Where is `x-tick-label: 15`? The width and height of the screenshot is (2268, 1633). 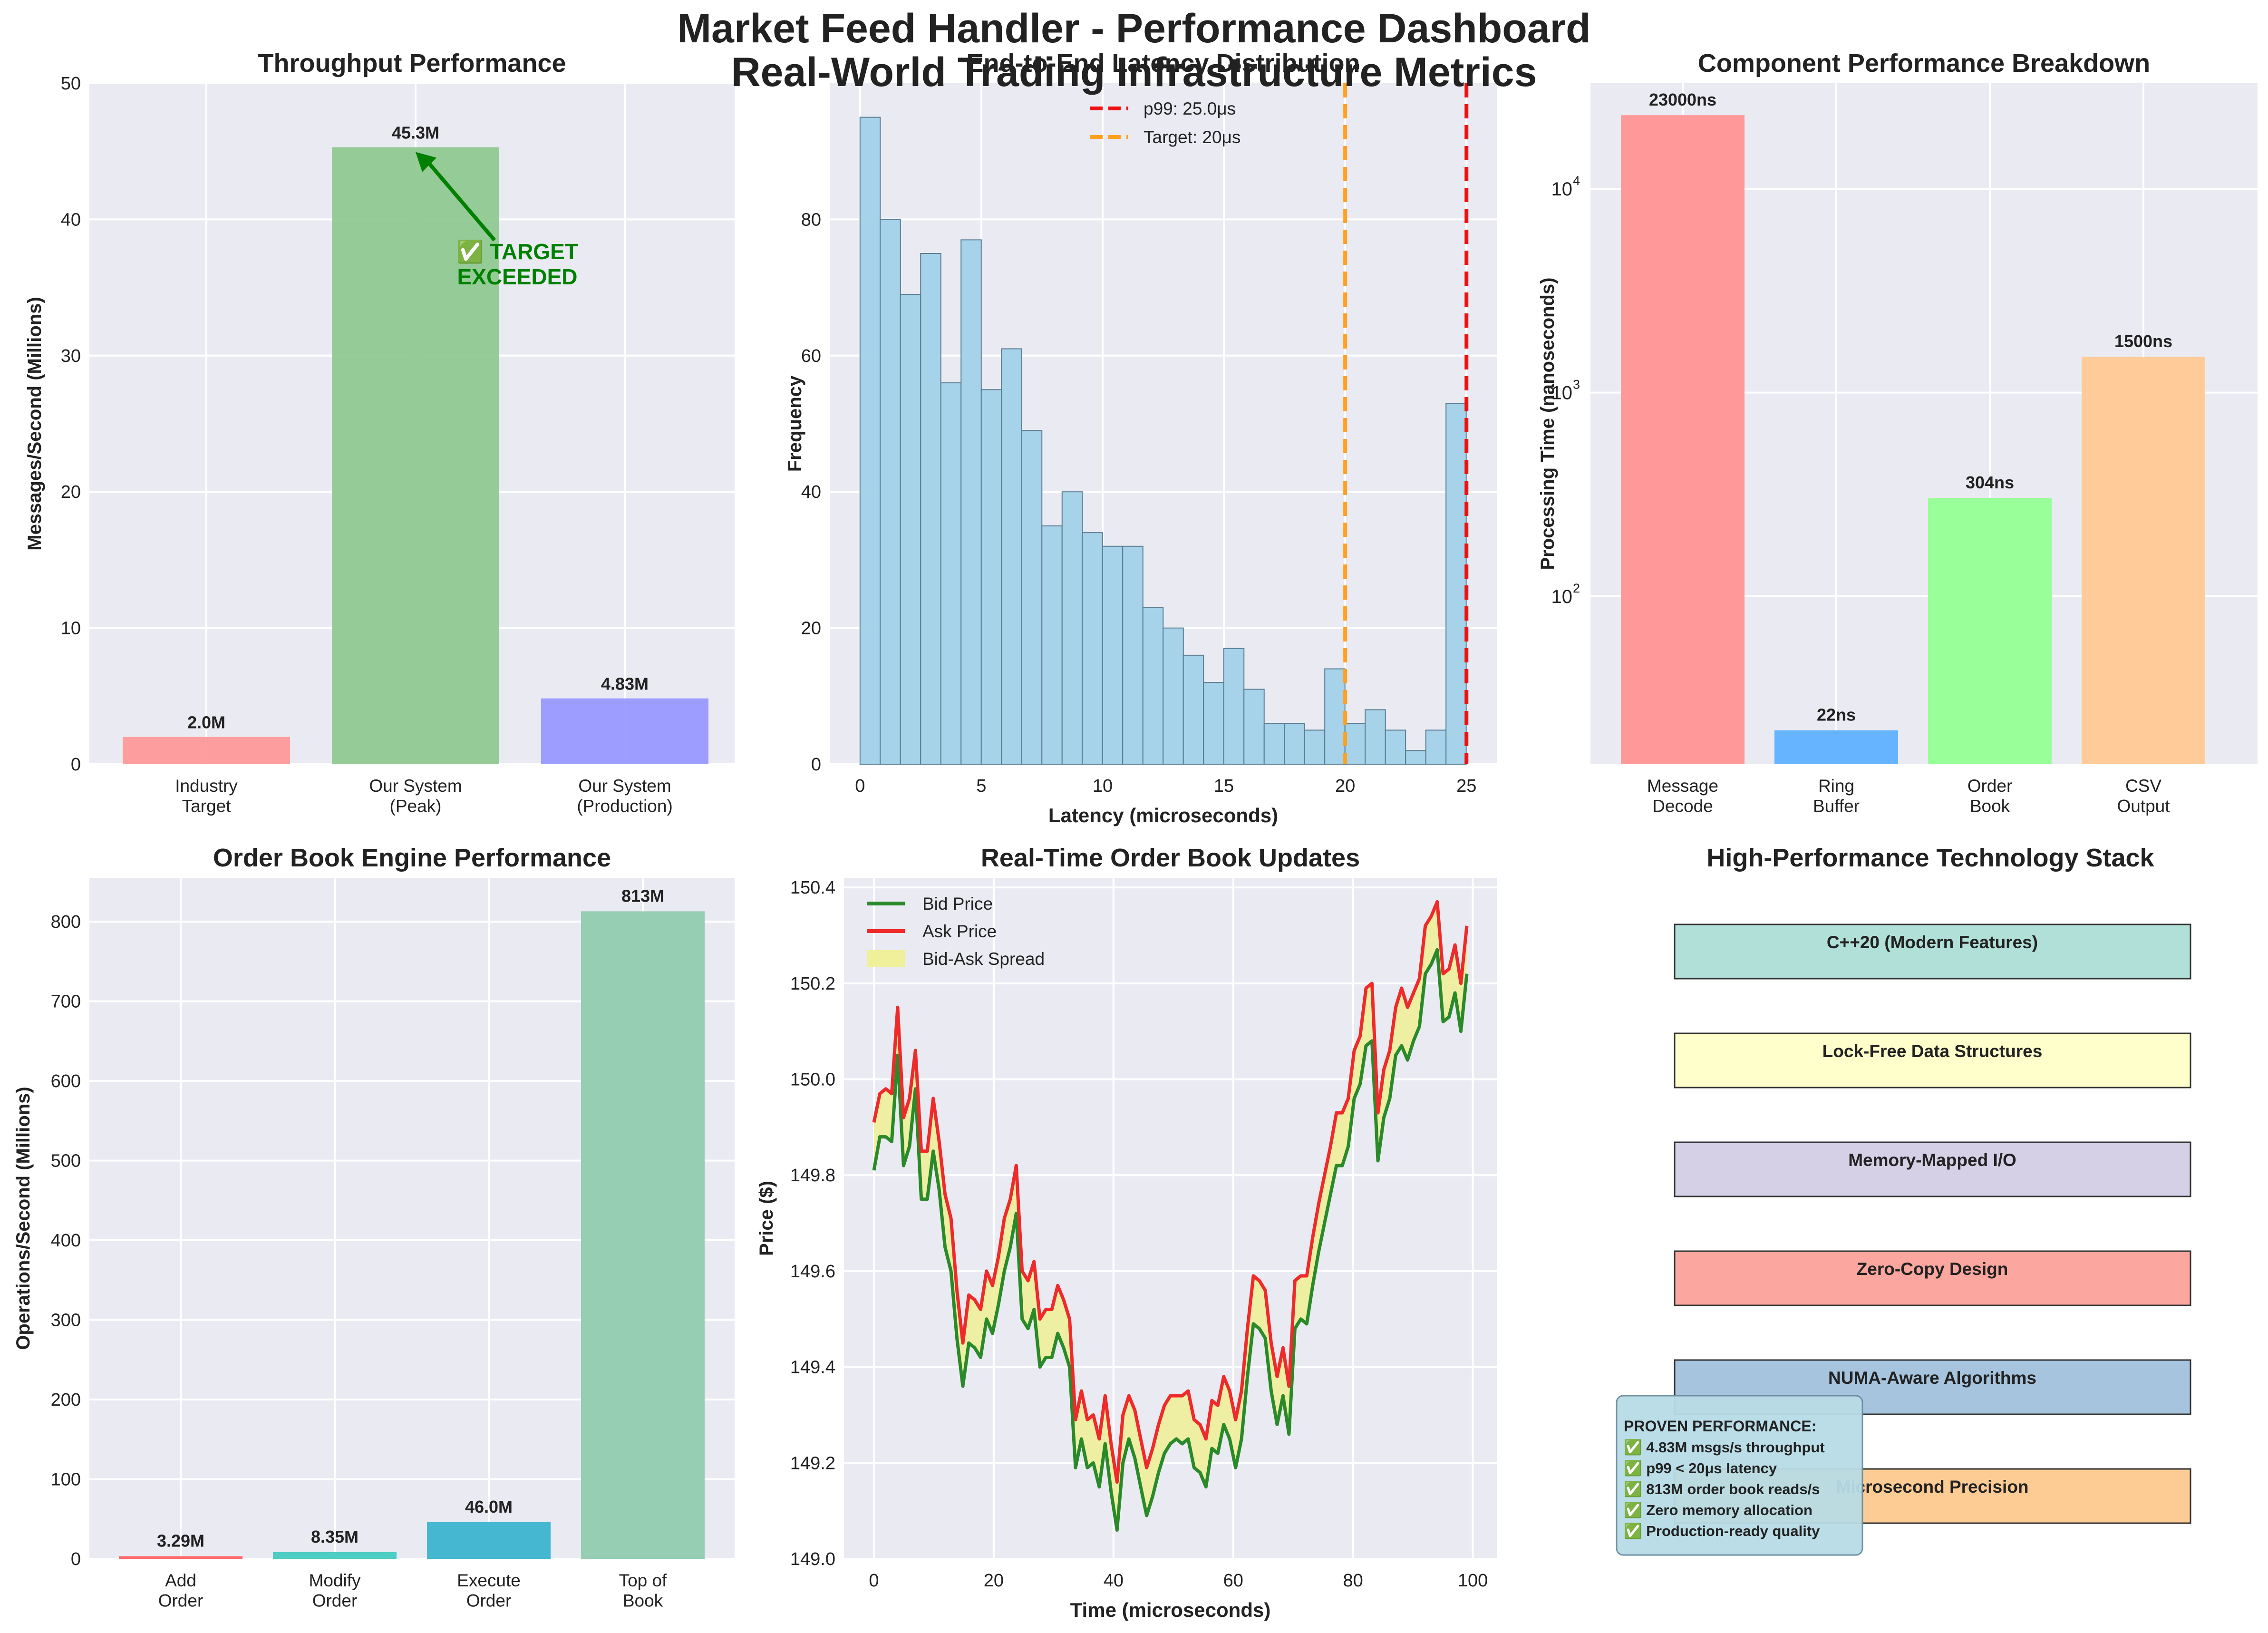 x-tick-label: 15 is located at coordinates (1224, 786).